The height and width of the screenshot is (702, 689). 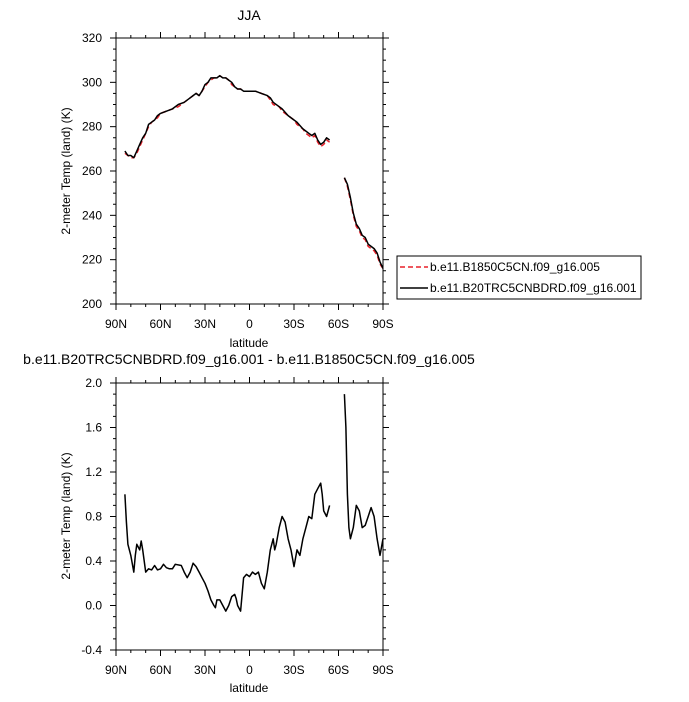 What do you see at coordinates (382, 670) in the screenshot?
I see `x-tick-label-bottom: 90S` at bounding box center [382, 670].